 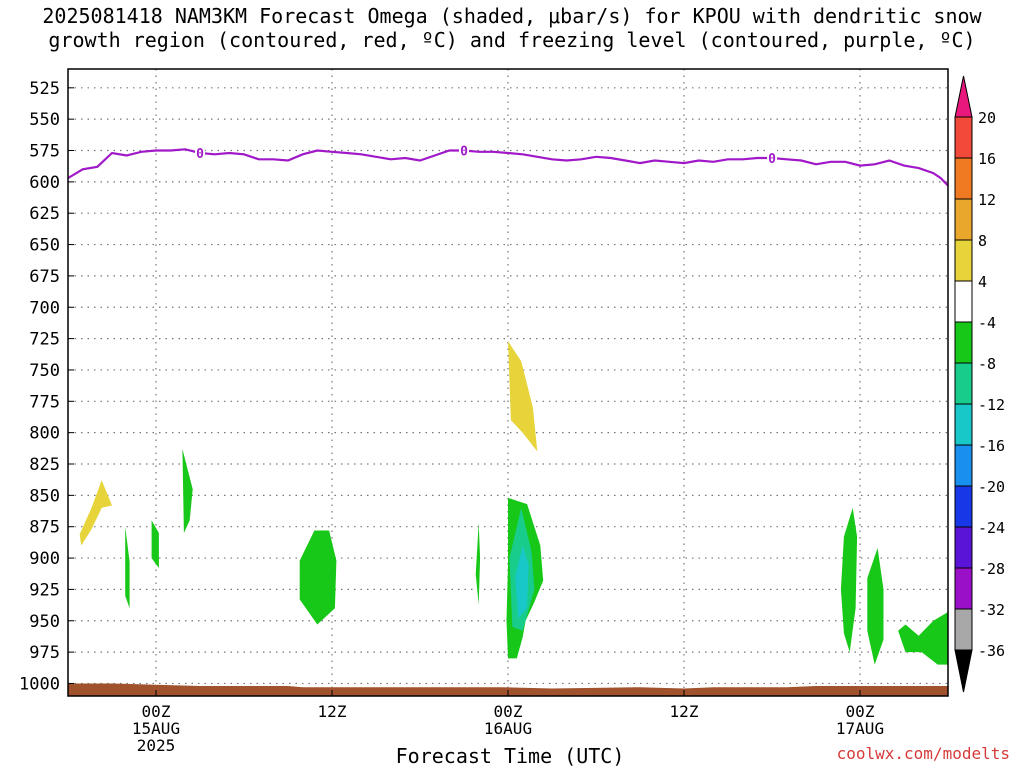 What do you see at coordinates (991, 651) in the screenshot?
I see `colorbar-tick-label: -36` at bounding box center [991, 651].